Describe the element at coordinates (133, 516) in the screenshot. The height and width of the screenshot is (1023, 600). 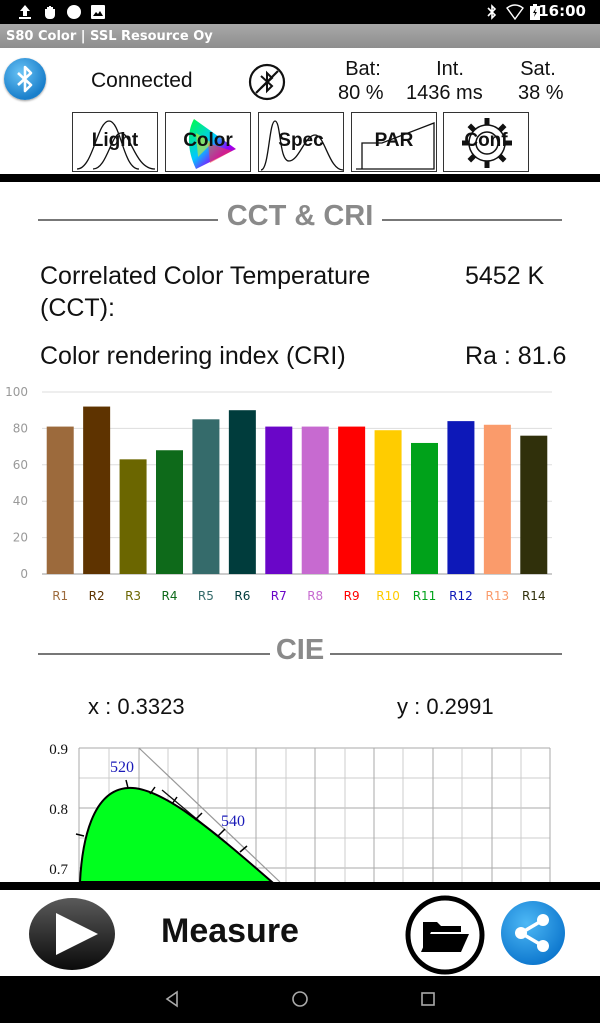
I see `cri-bar-r3` at that location.